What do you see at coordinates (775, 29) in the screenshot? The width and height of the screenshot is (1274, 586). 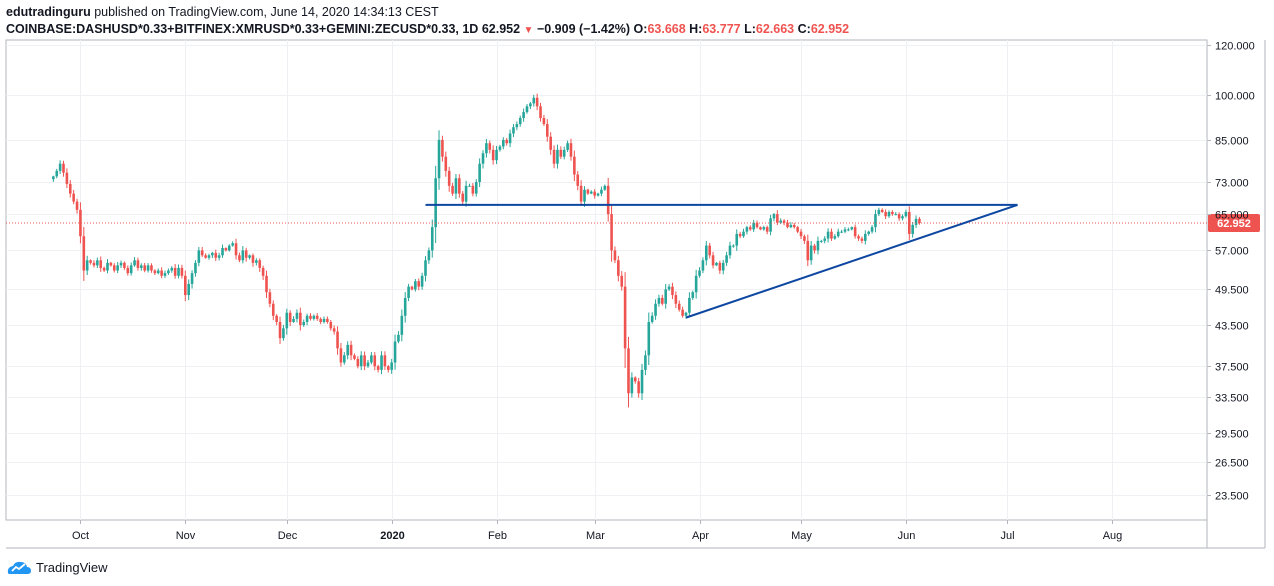 I see `ohlc-low: 62.663` at bounding box center [775, 29].